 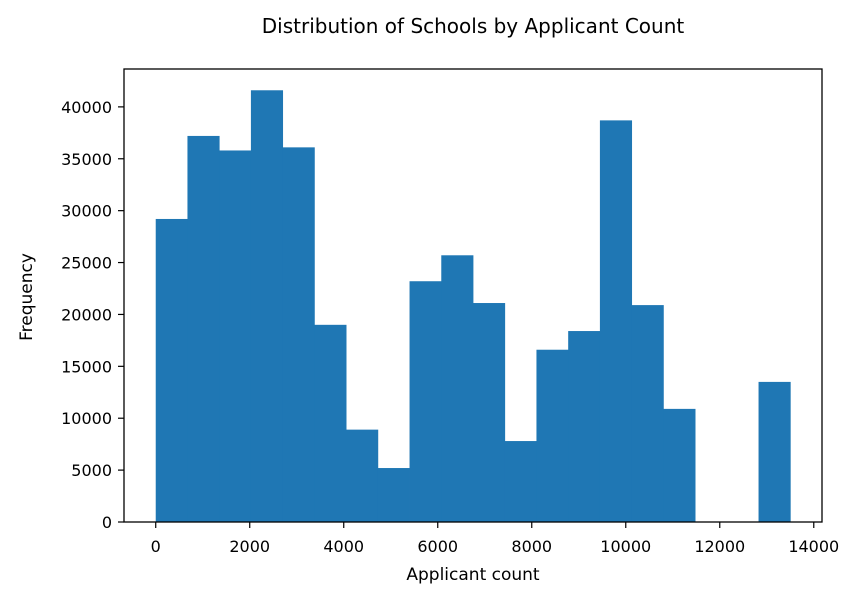 I want to click on x-tick-label: 14000, so click(x=813, y=546).